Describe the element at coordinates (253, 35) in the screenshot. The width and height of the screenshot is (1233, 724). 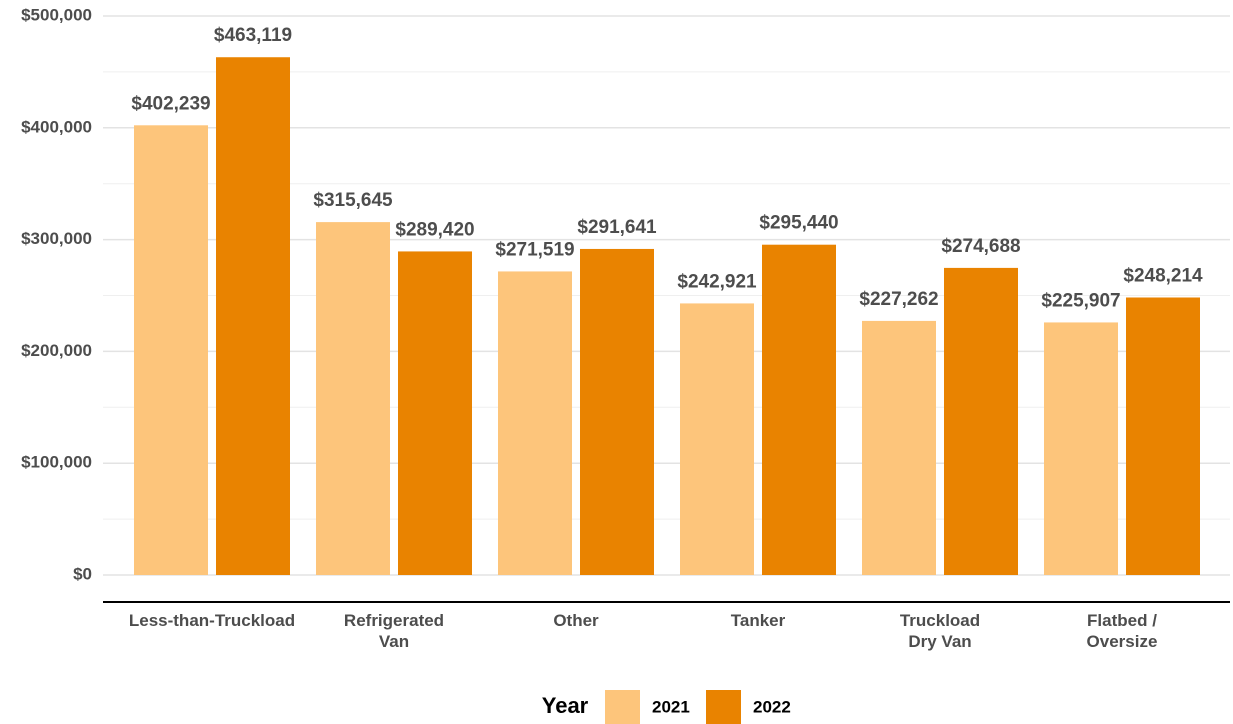
I see `data-label: $463,119` at that location.